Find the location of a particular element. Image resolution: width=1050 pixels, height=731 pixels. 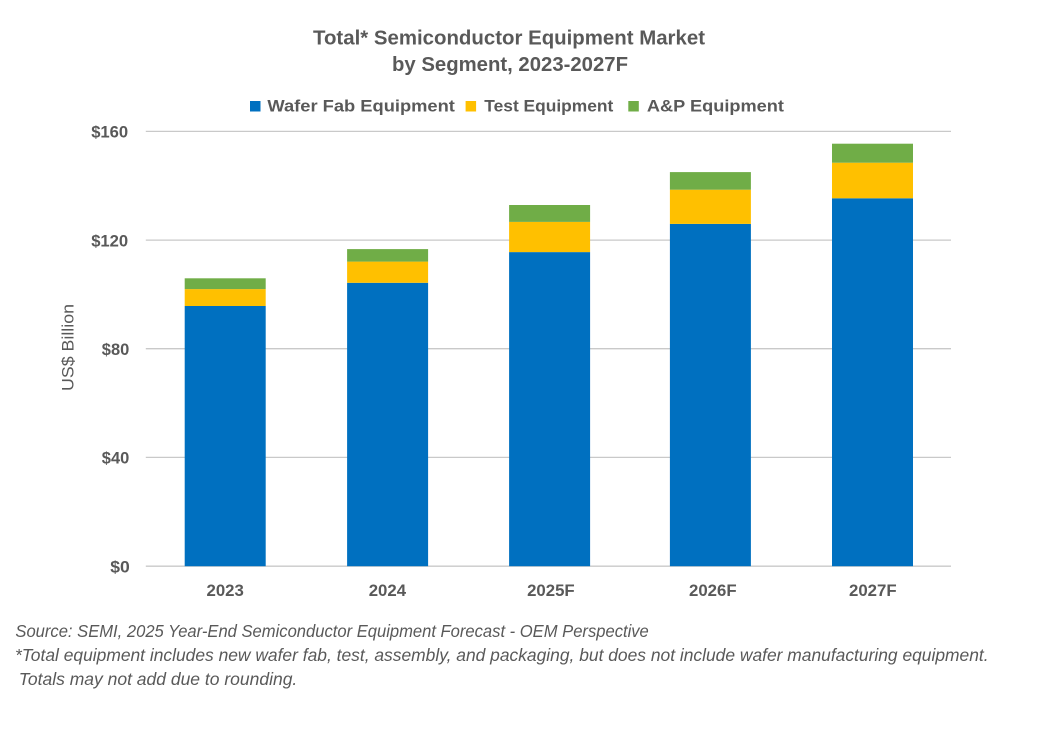

svg-text: Test Equipment is located at coordinates (548, 105).